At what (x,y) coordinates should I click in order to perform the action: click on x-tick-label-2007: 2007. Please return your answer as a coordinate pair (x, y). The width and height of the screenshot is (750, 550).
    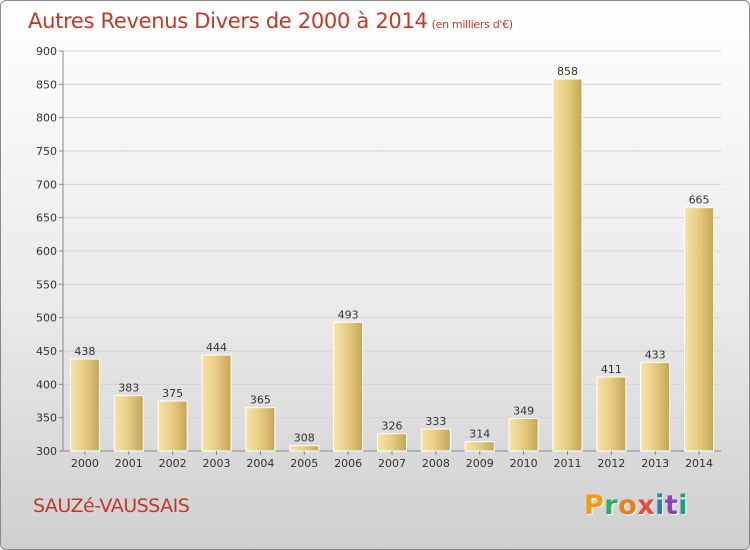
    Looking at the image, I should click on (392, 463).